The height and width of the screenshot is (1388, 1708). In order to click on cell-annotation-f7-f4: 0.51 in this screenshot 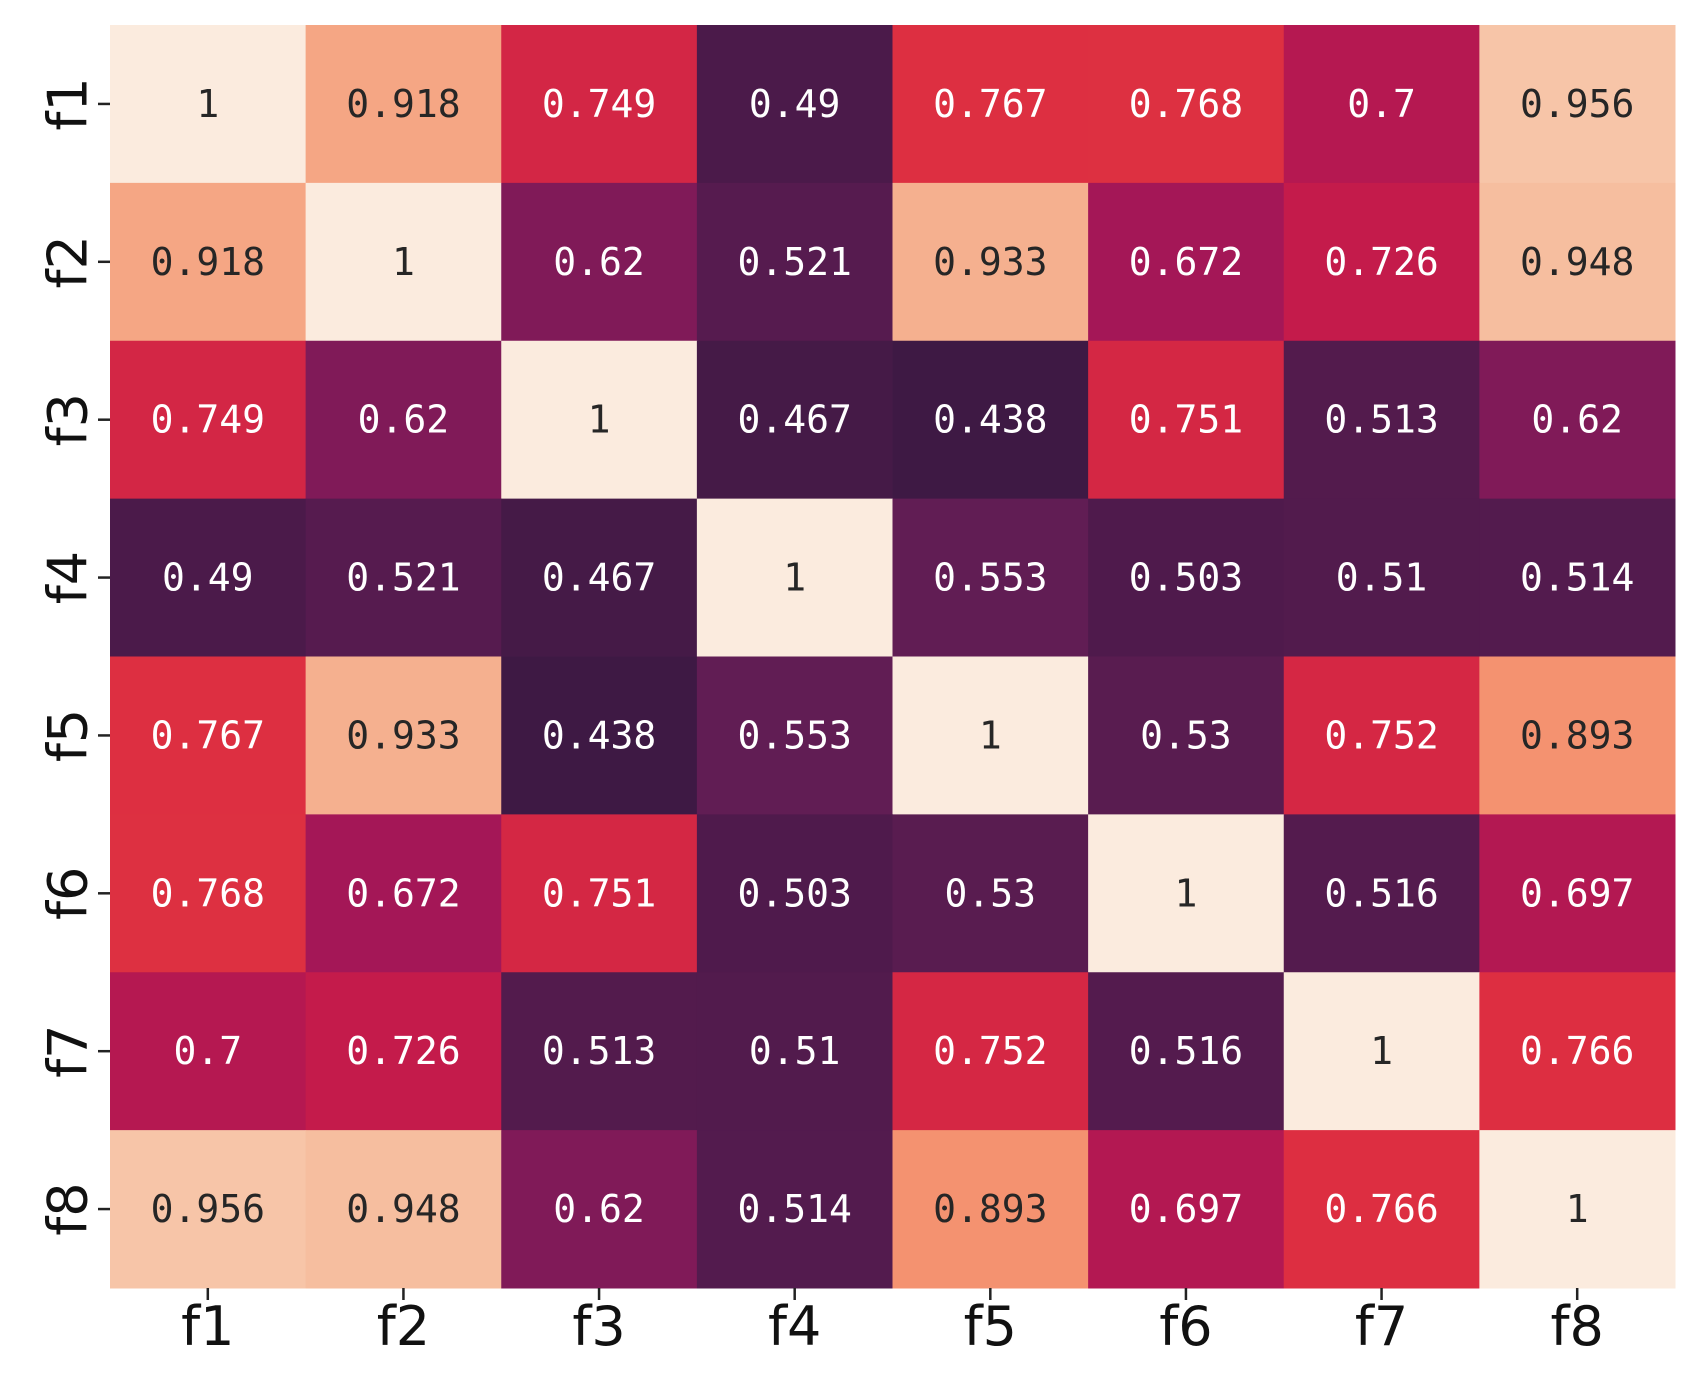, I will do `click(795, 1051)`.